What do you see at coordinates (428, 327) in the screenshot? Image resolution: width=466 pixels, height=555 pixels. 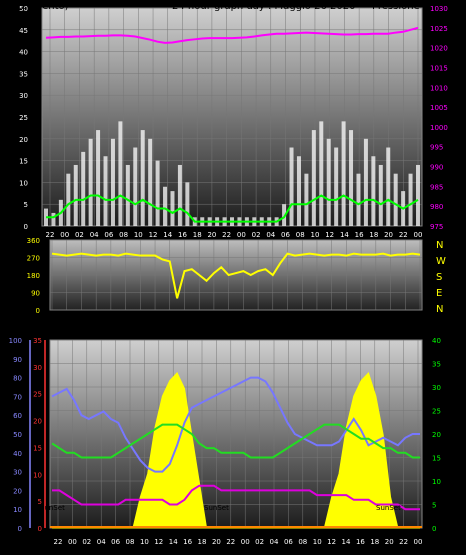 I see `dewpoint-label: Dew Point (°C)` at bounding box center [428, 327].